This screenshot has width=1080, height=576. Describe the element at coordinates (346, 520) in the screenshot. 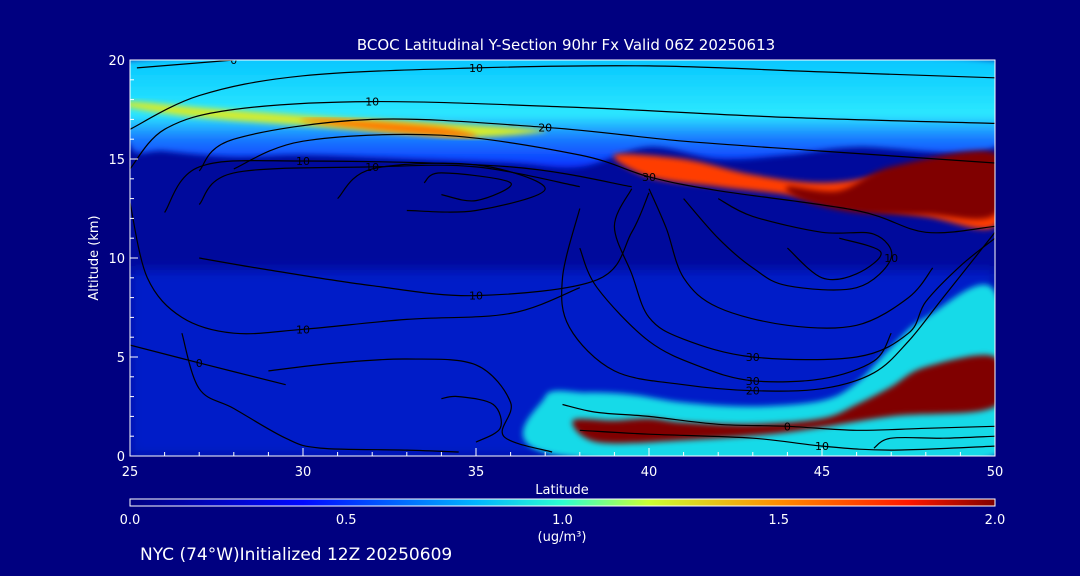

I see `colorbar-tick-label: 0.5` at that location.